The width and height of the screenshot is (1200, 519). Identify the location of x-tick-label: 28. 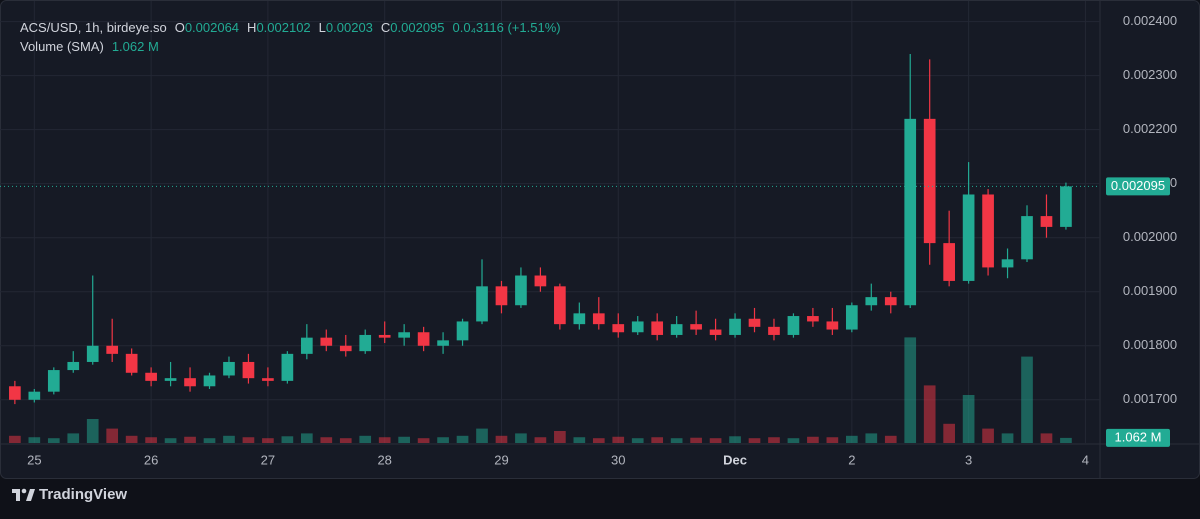
(384, 459).